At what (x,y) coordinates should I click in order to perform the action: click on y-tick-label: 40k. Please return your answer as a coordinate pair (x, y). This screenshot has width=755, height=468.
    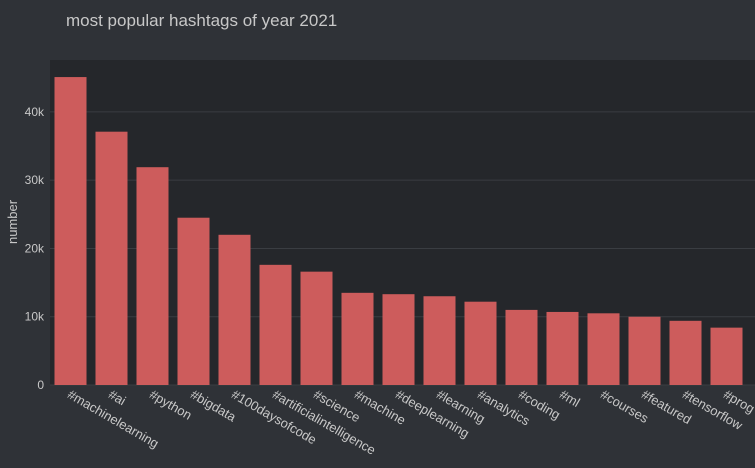
    Looking at the image, I should click on (35, 112).